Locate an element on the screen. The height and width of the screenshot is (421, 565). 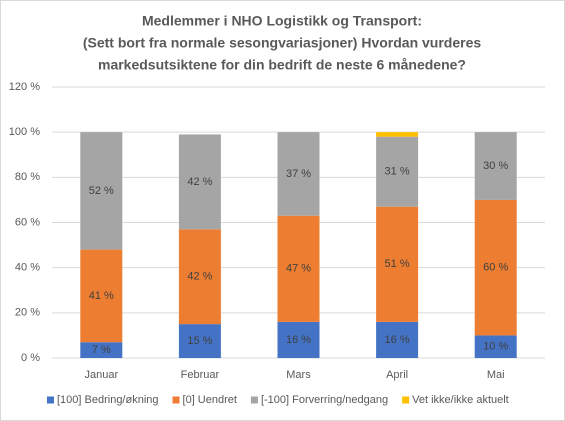
data-label: 15 % is located at coordinates (199, 341).